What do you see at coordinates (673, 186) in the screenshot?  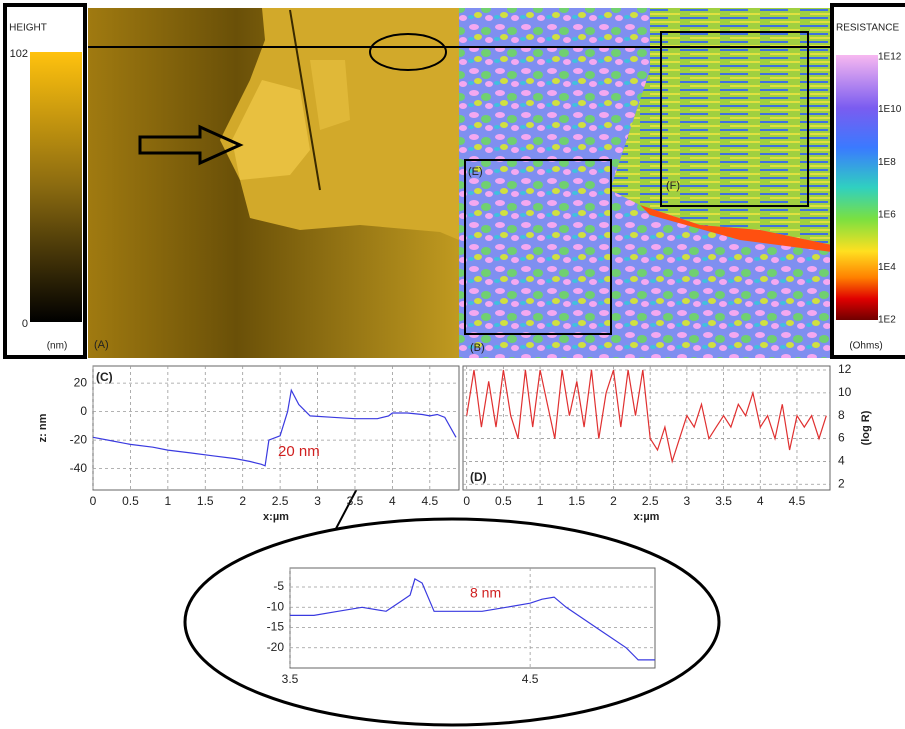 I see `panel-label: (F)` at bounding box center [673, 186].